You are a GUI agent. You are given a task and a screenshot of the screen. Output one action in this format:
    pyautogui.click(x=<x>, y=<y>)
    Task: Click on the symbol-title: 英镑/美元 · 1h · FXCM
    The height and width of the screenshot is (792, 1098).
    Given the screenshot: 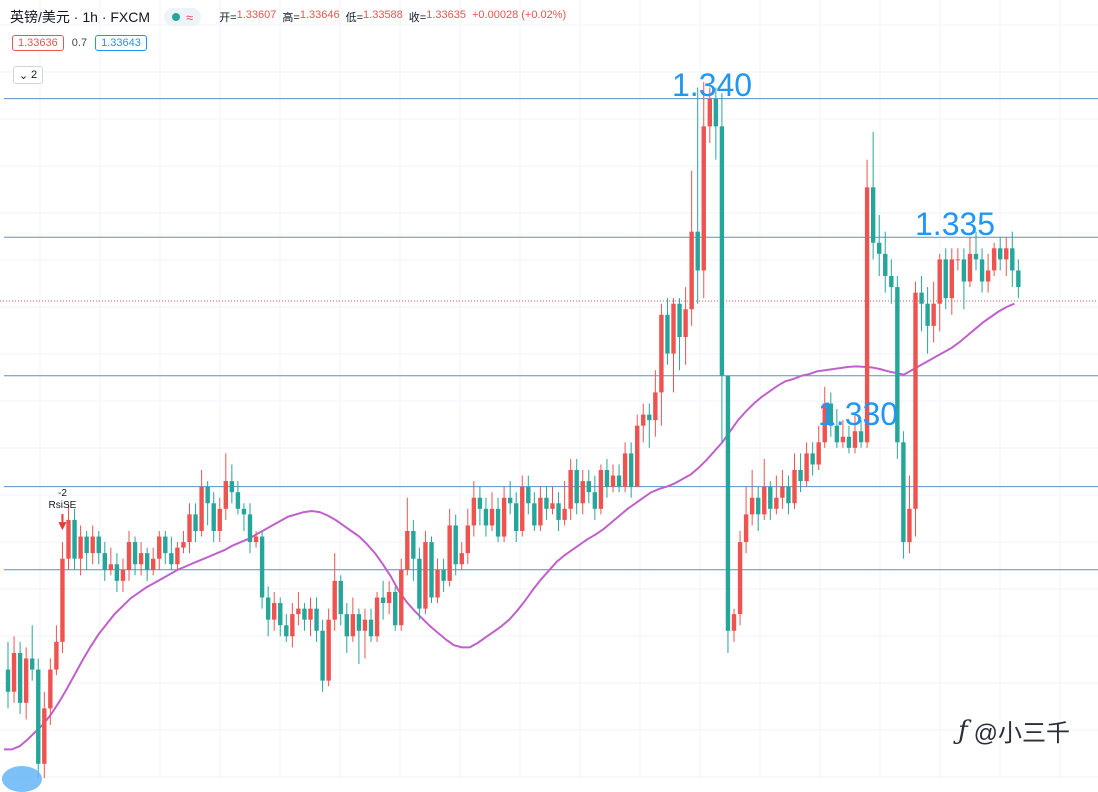 What is the action you would take?
    pyautogui.click(x=80, y=17)
    